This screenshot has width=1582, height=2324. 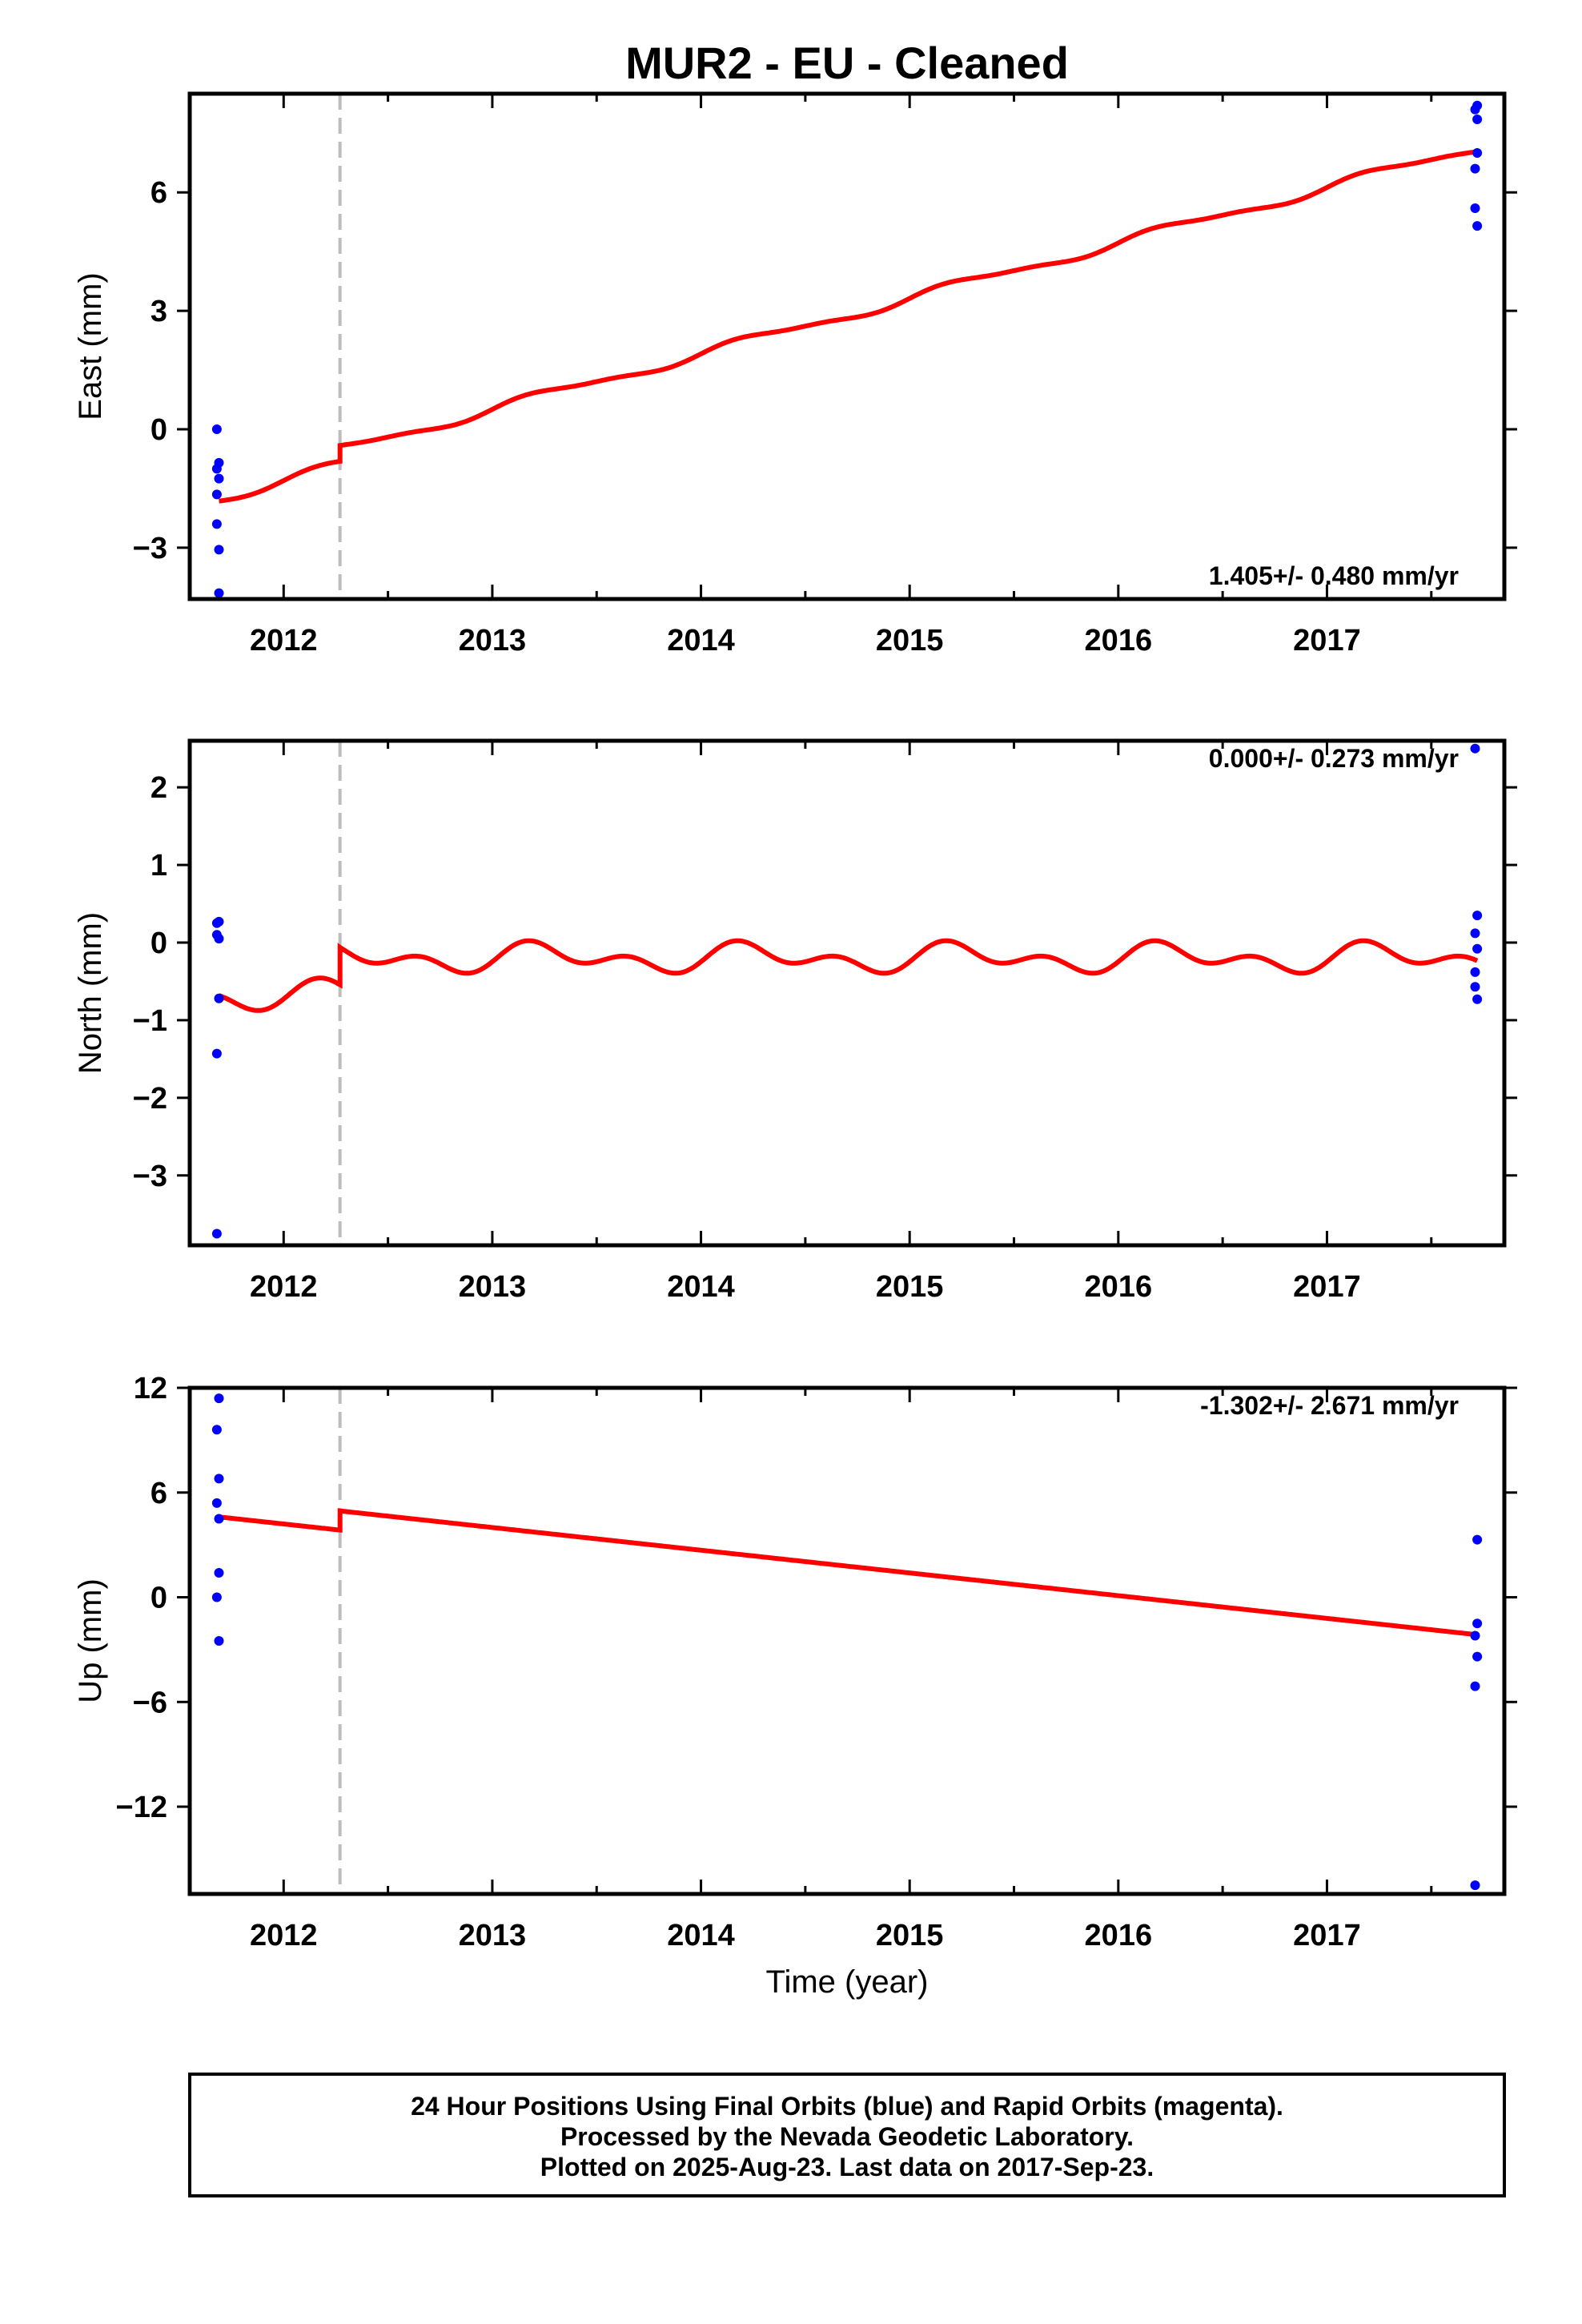 What do you see at coordinates (159, 788) in the screenshot?
I see `y-tick-label: 2` at bounding box center [159, 788].